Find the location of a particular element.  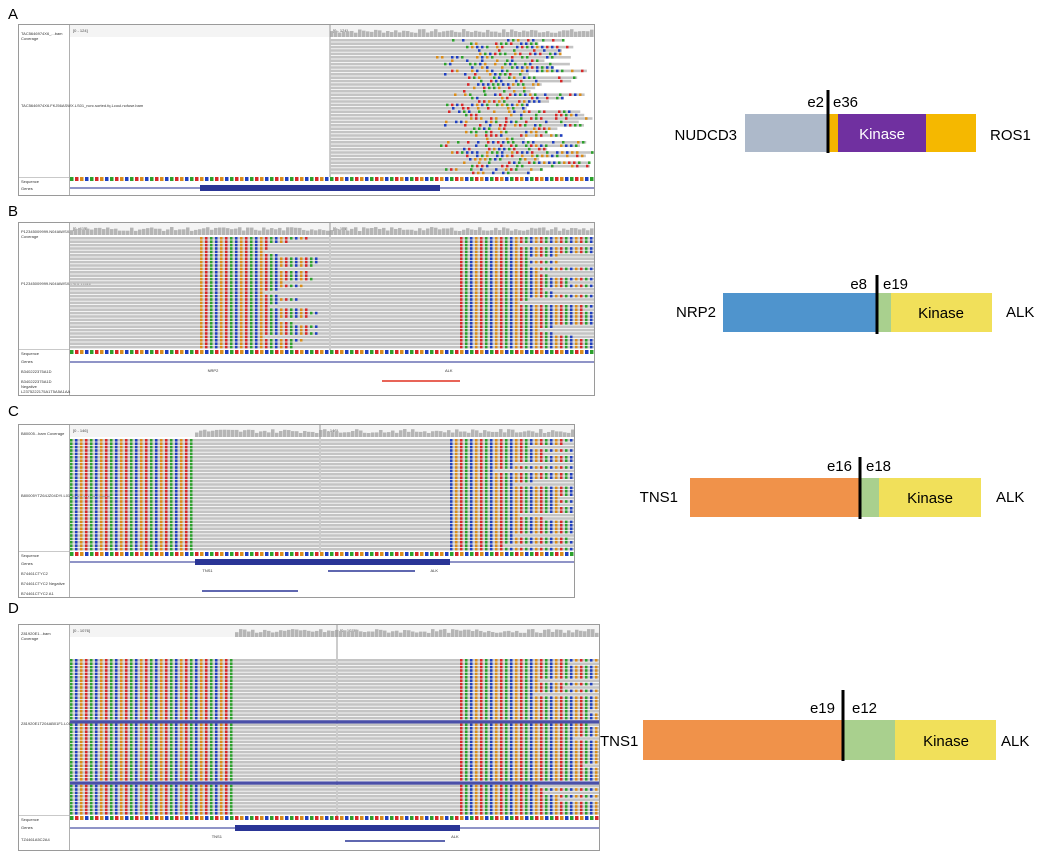

fusion-diagram-nrp2-alk: NRP2 Kinase e8 e19 ALK is located at coordinates (855, 304).